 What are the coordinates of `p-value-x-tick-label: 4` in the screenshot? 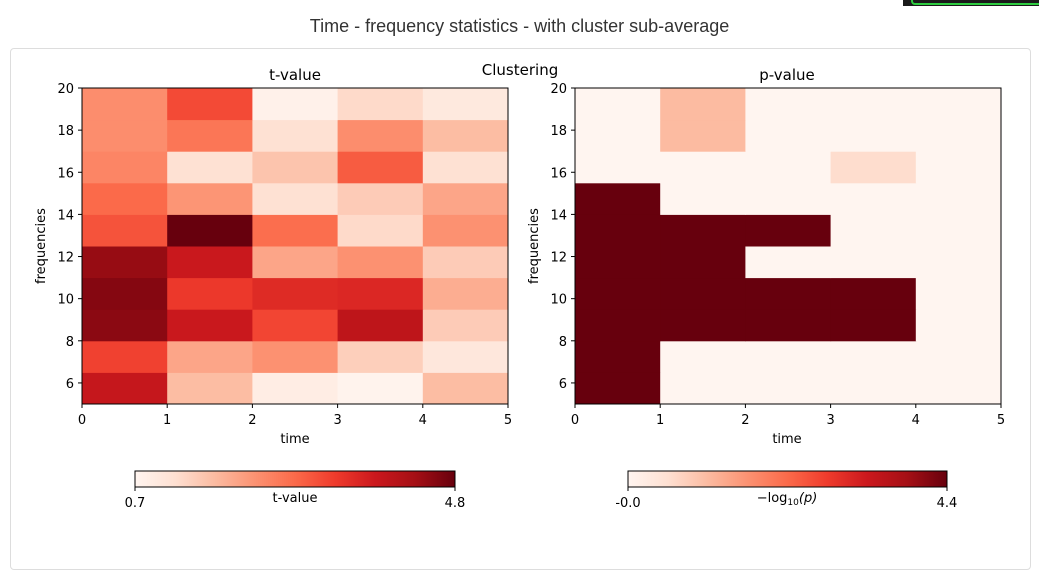 It's located at (916, 420).